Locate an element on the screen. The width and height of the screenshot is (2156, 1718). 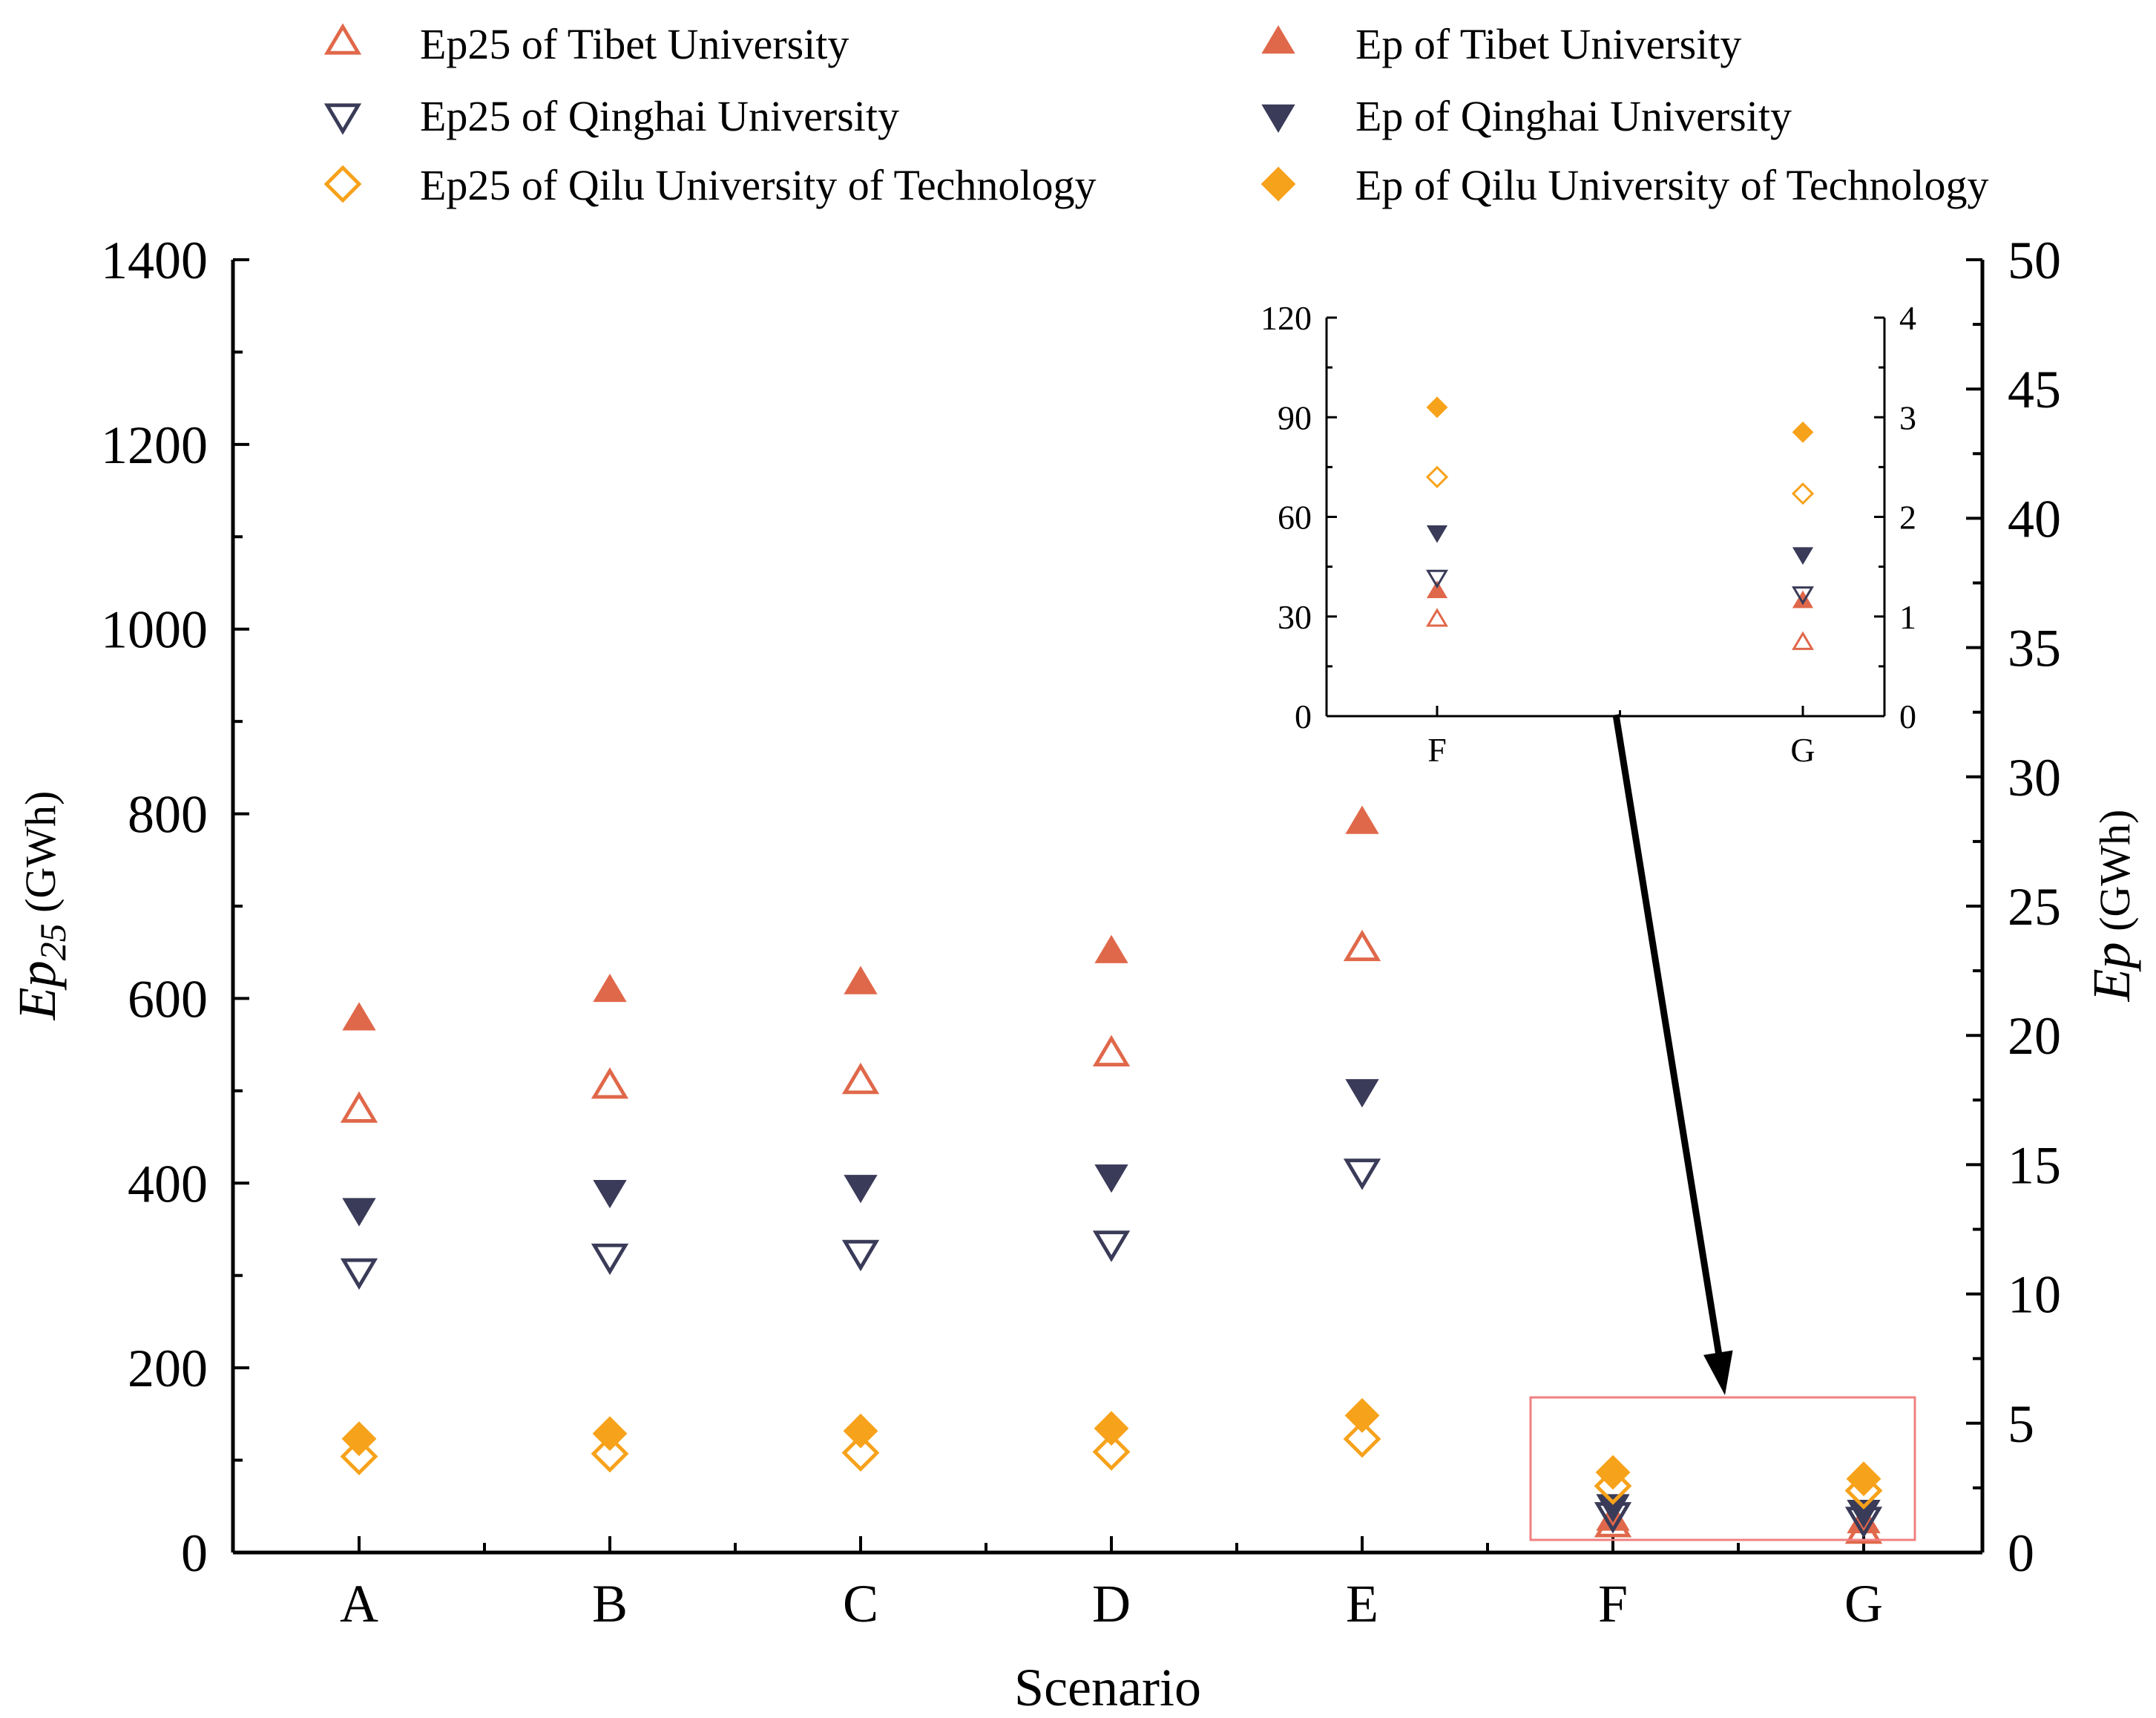
left-tick-label: 1200 is located at coordinates (154, 445).